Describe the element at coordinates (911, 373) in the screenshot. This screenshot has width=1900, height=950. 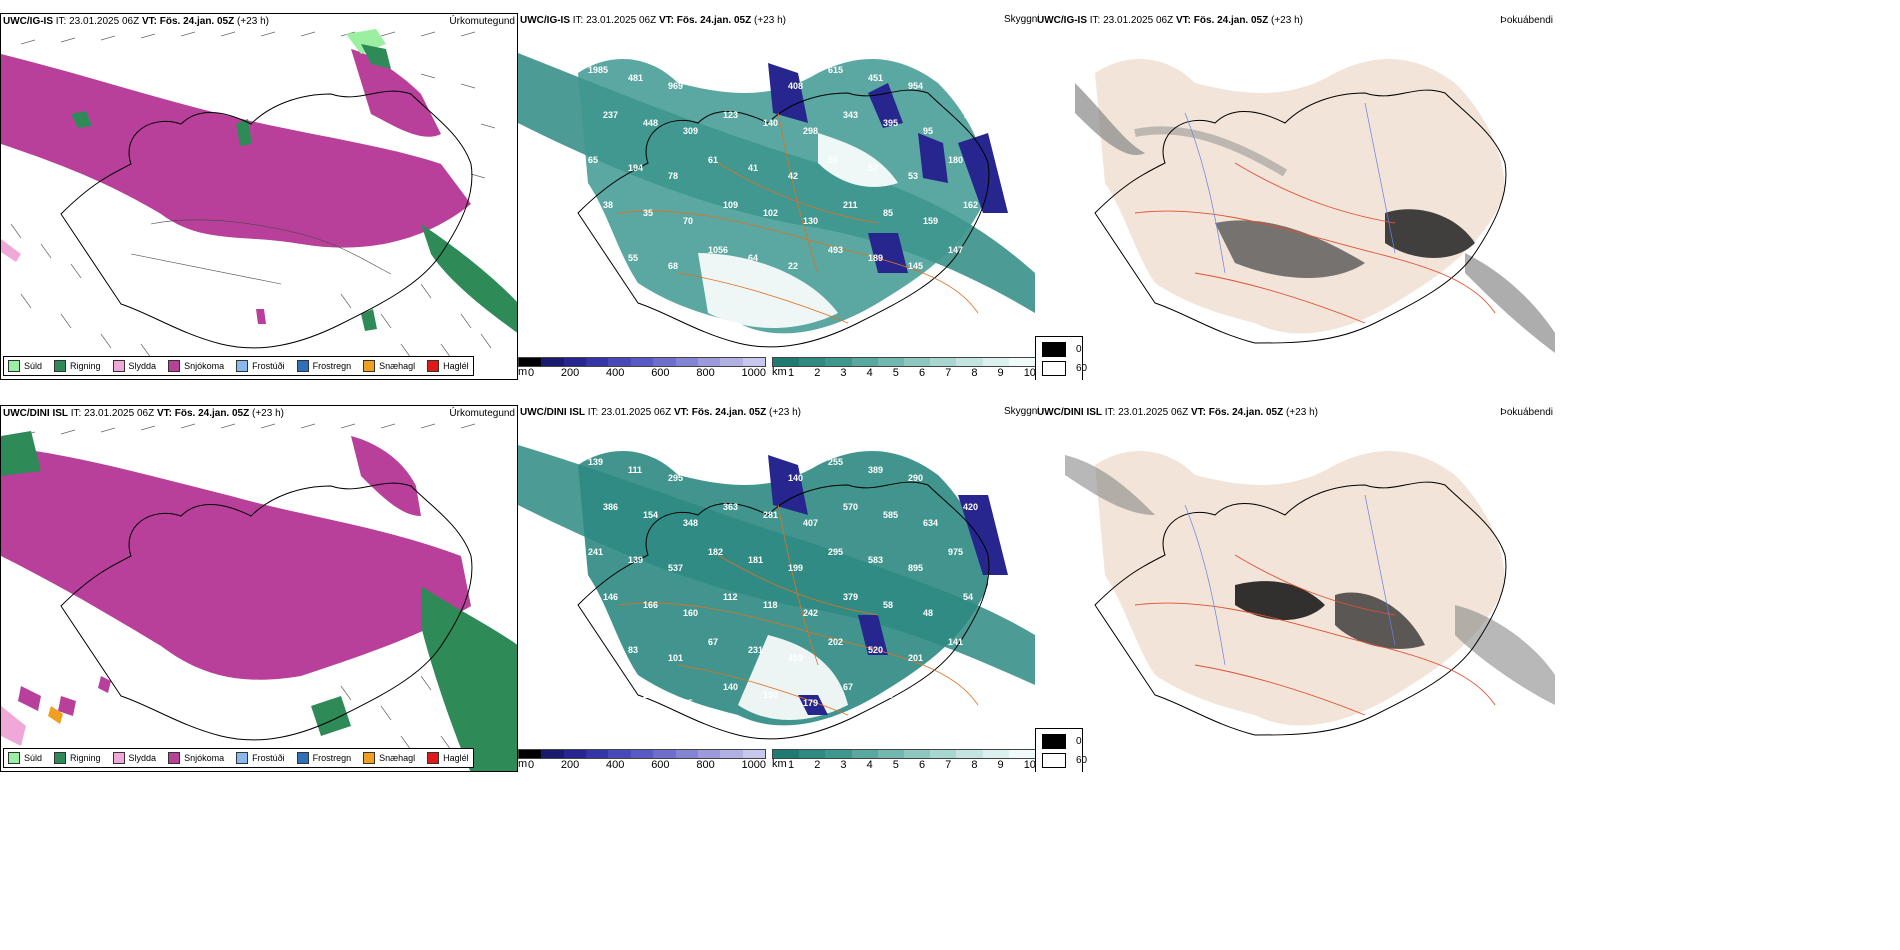
I see `visibility-ticks: 1 2 3 4 5 6 7 8 9 10` at that location.